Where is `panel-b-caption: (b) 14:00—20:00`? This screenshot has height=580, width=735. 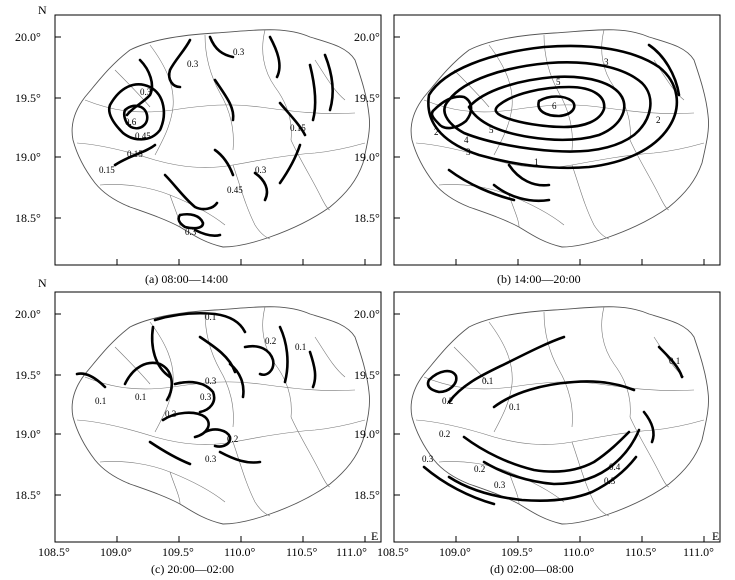
panel-b-caption: (b) 14:00—20:00 is located at coordinates (539, 279).